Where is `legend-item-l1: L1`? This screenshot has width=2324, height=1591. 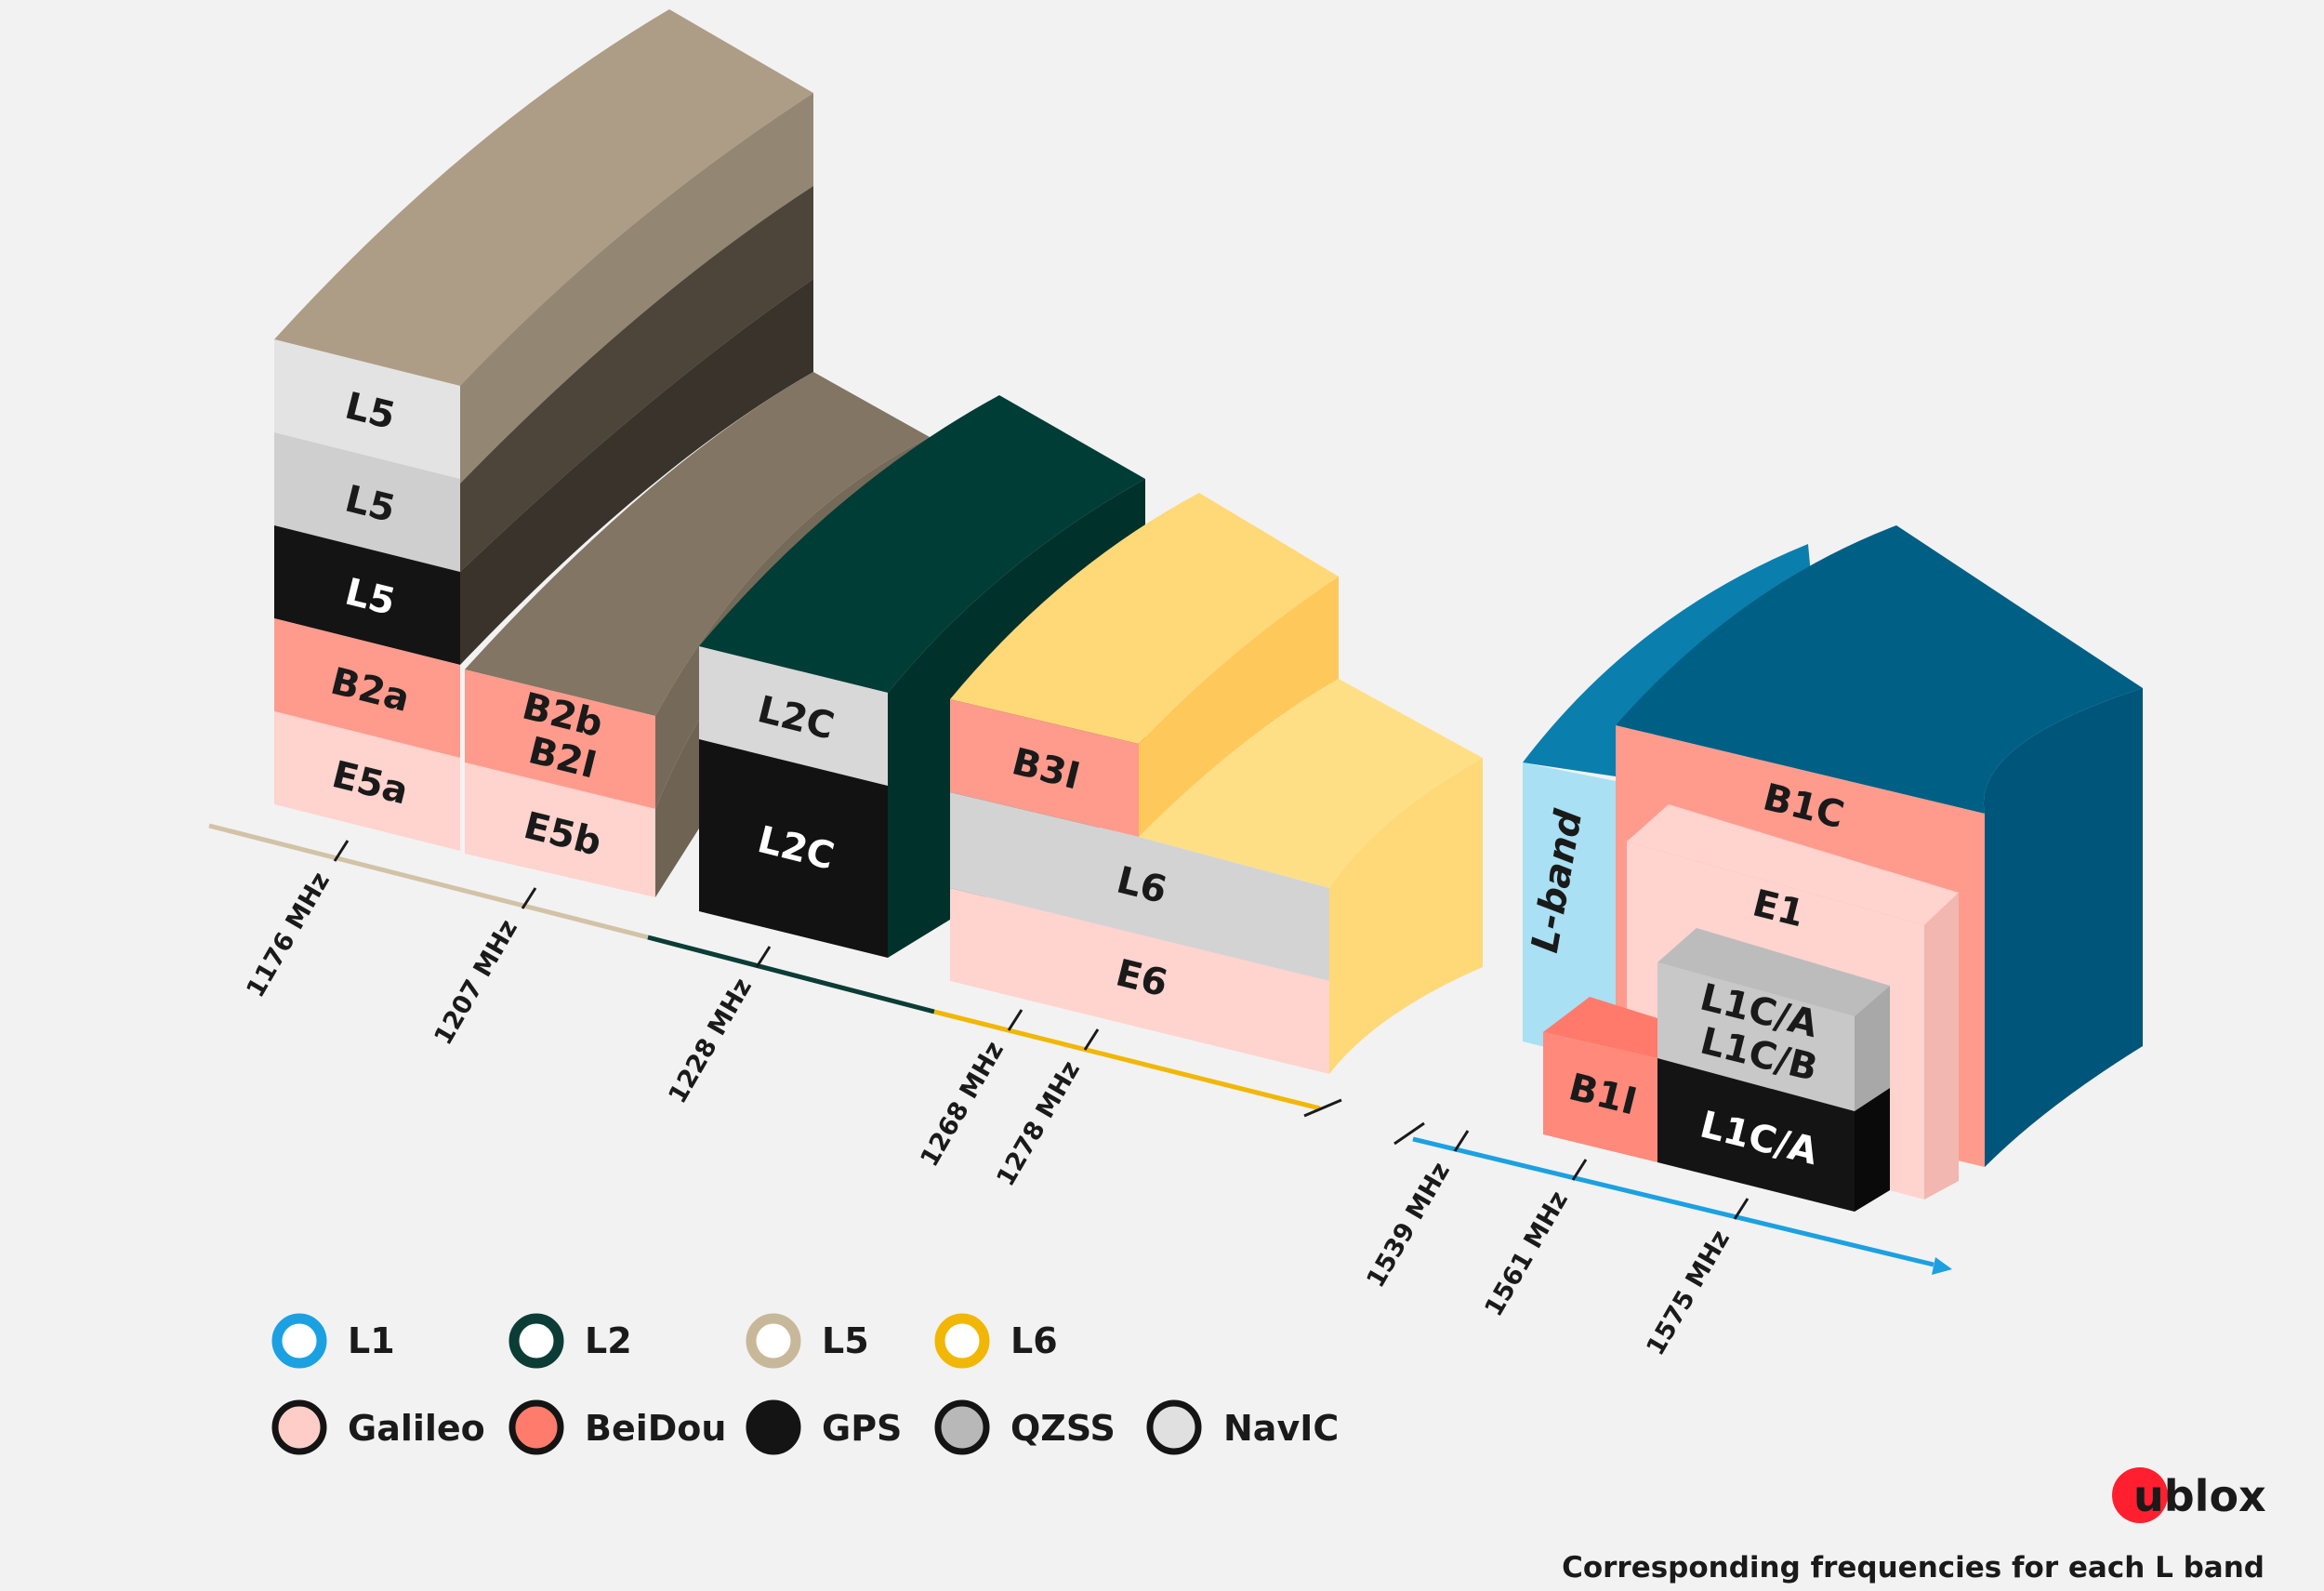 legend-item-l1: L1 is located at coordinates (333, 1341).